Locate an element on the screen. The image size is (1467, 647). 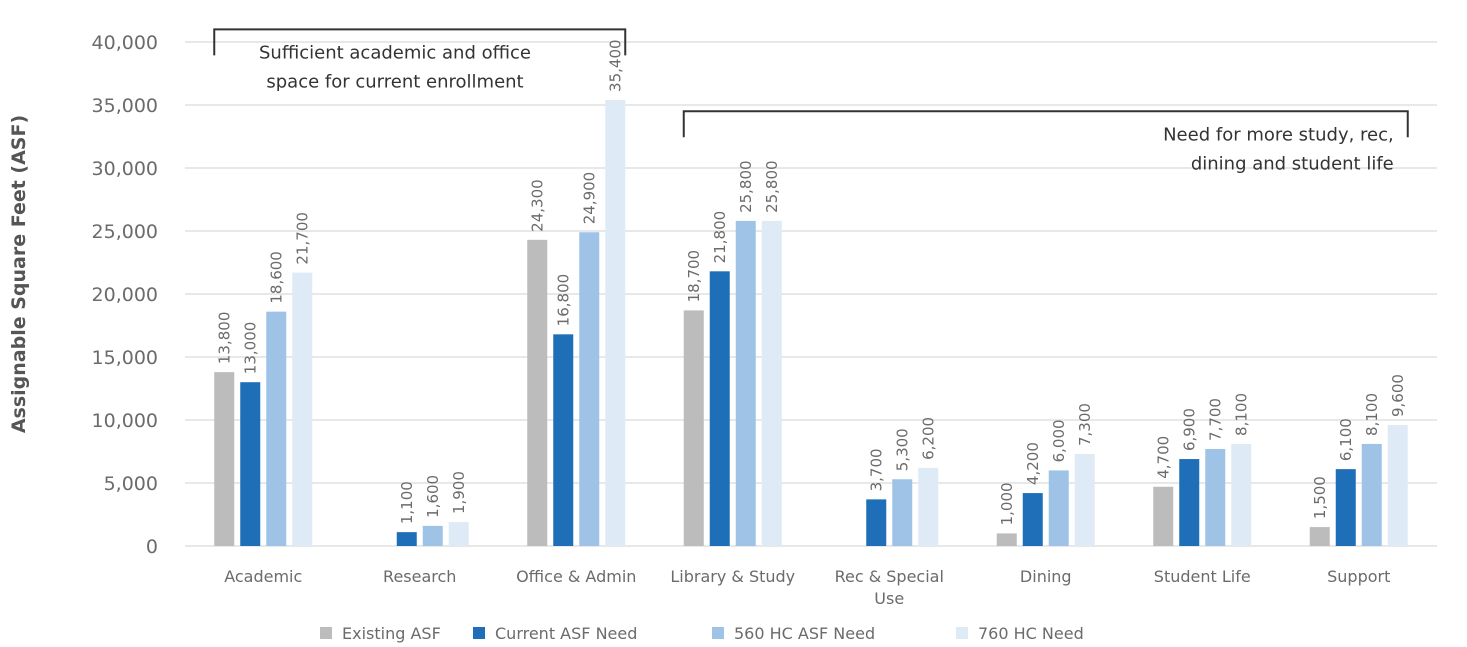
y-tick-label: 15,000 is located at coordinates (125, 358).